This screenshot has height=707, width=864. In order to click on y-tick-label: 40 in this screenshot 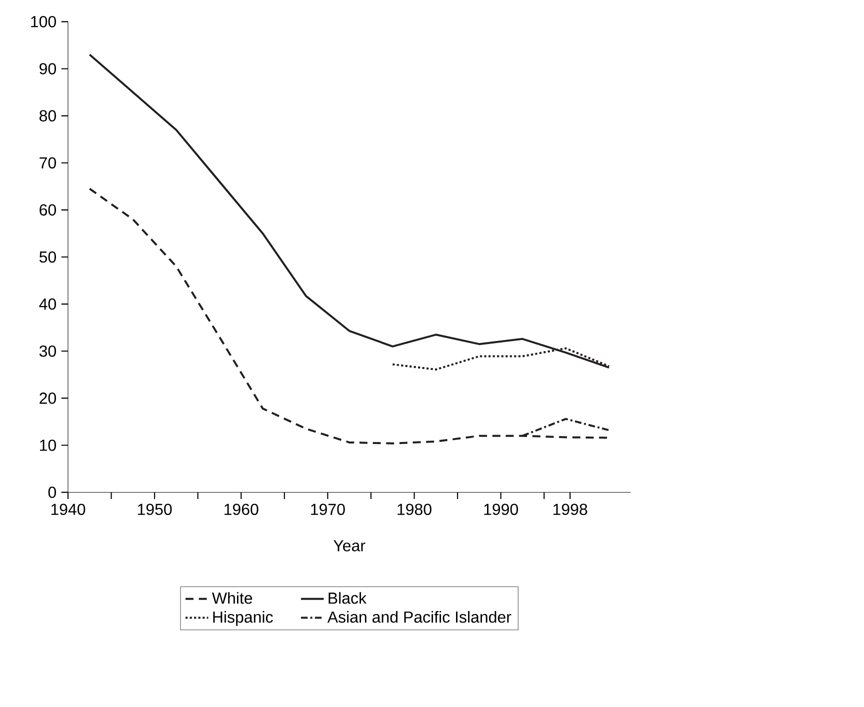, I will do `click(47, 304)`.